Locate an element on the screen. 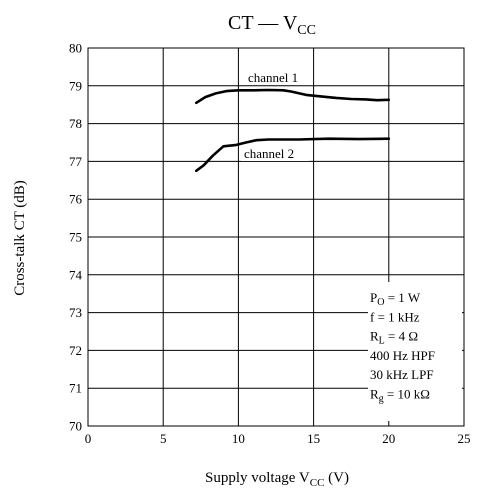 The width and height of the screenshot is (478, 491). y-tick-label: 80 is located at coordinates (75, 48).